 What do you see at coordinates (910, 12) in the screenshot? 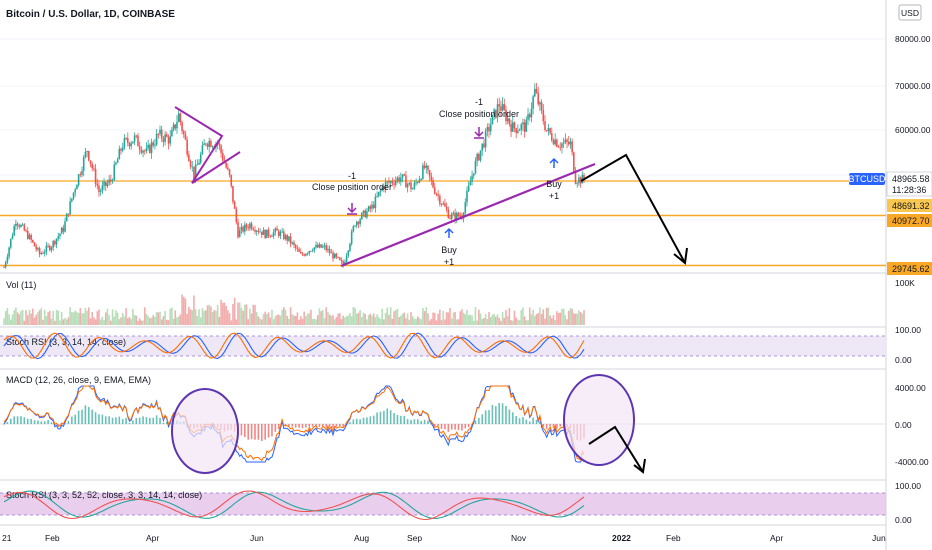
I see `currency-button: USD` at bounding box center [910, 12].